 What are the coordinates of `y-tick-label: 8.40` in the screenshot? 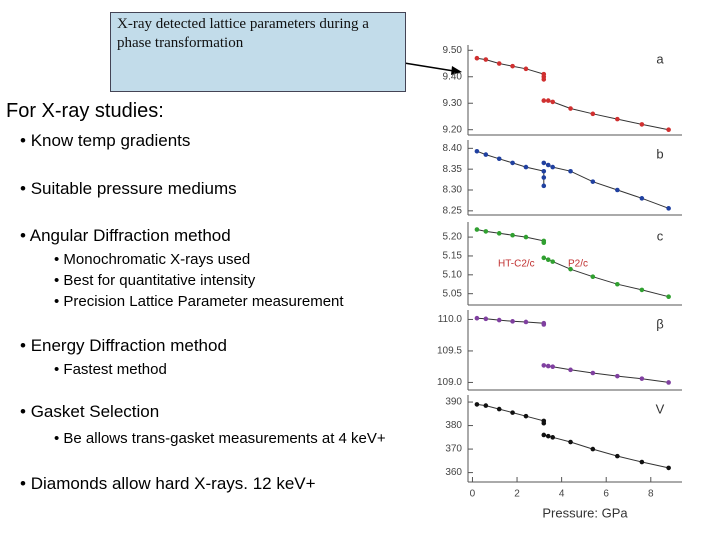 It's located at (453, 148).